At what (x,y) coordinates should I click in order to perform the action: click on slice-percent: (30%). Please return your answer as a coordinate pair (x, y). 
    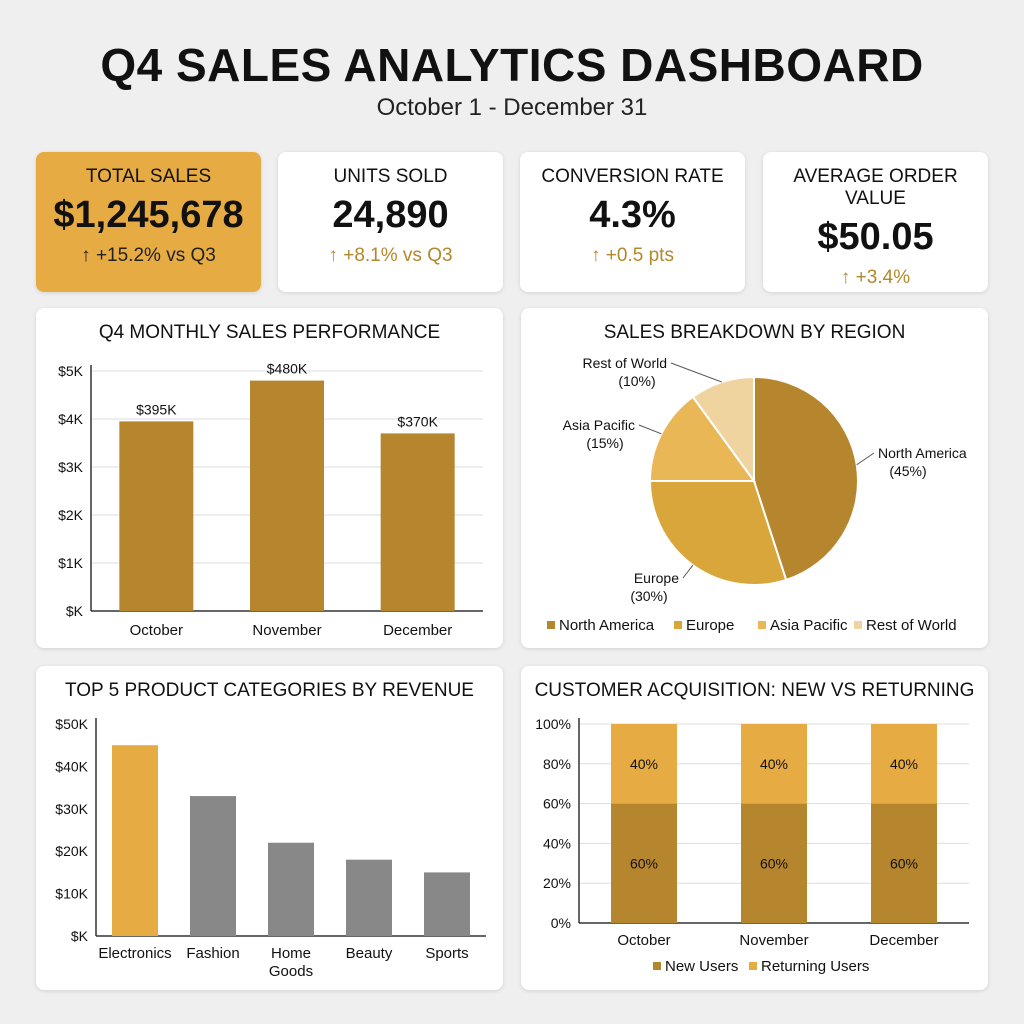
    Looking at the image, I should click on (648, 596).